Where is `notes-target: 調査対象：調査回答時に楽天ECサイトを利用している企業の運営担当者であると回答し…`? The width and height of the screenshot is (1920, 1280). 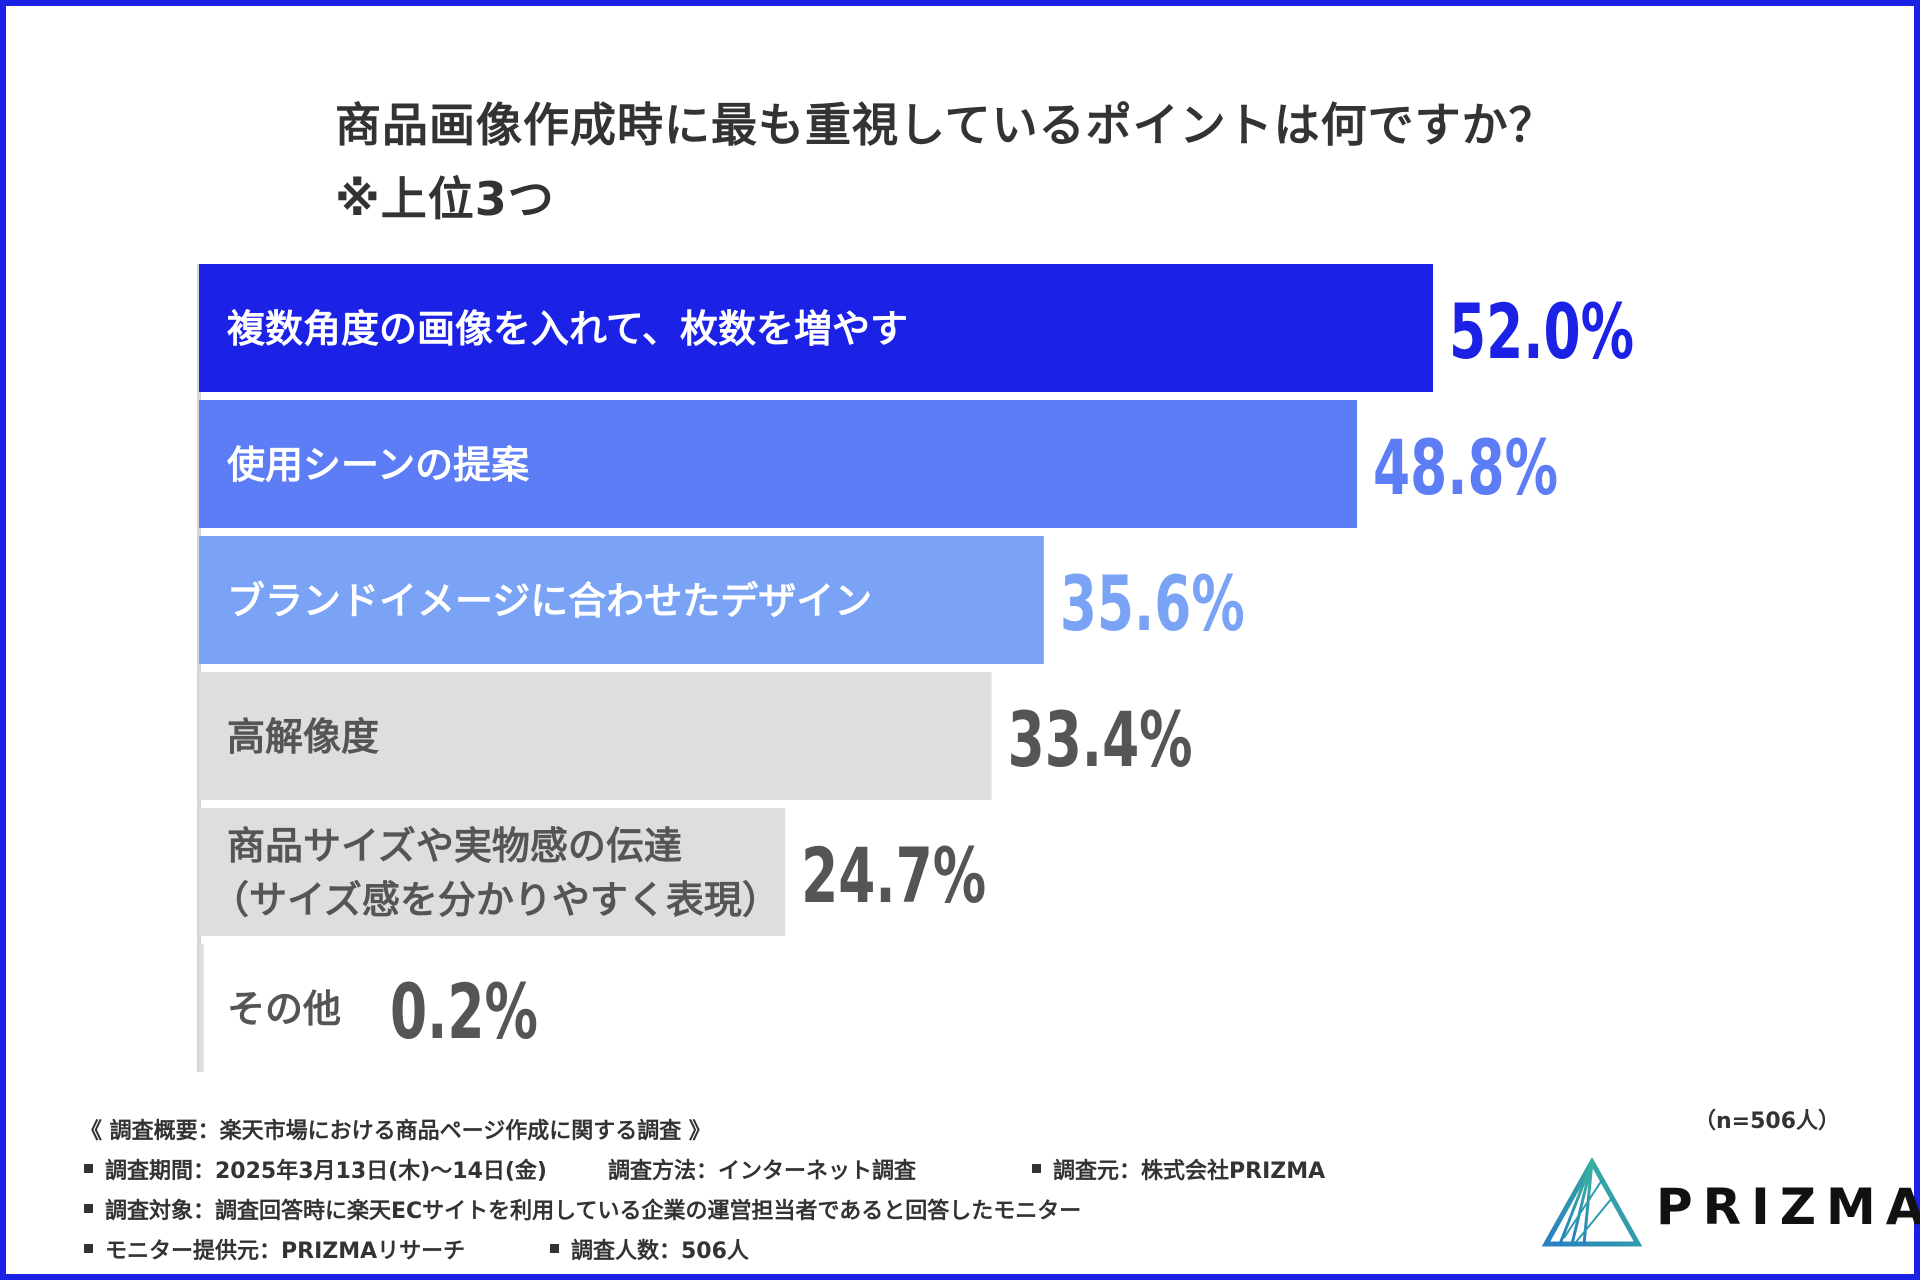
notes-target: 調査対象：調査回答時に楽天ECサイトを利用している企業の運営担当者であると回答し… is located at coordinates (593, 1211).